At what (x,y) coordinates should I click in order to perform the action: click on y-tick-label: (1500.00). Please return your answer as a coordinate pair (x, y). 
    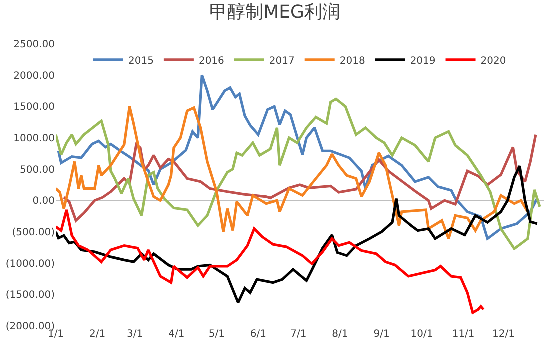
    Looking at the image, I should click on (31, 296).